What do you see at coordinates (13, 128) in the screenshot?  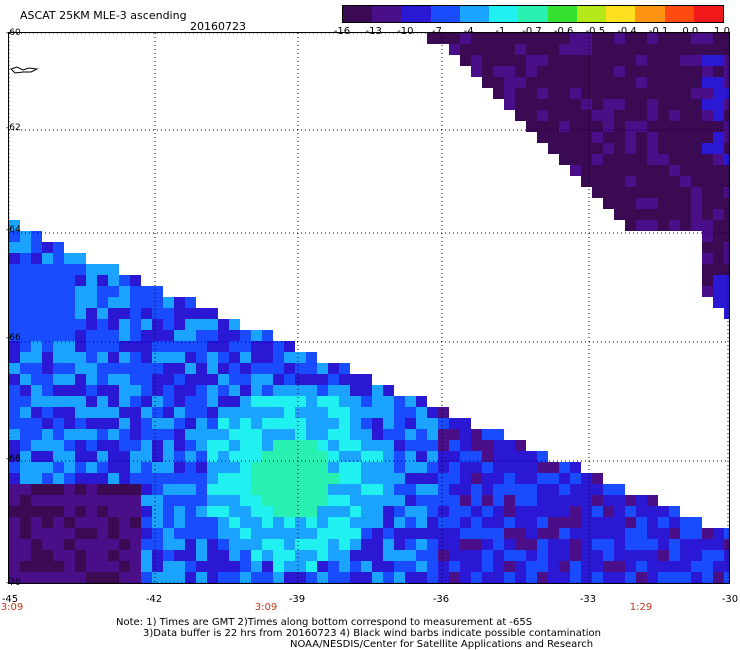 I see `lat-label-62: -62` at bounding box center [13, 128].